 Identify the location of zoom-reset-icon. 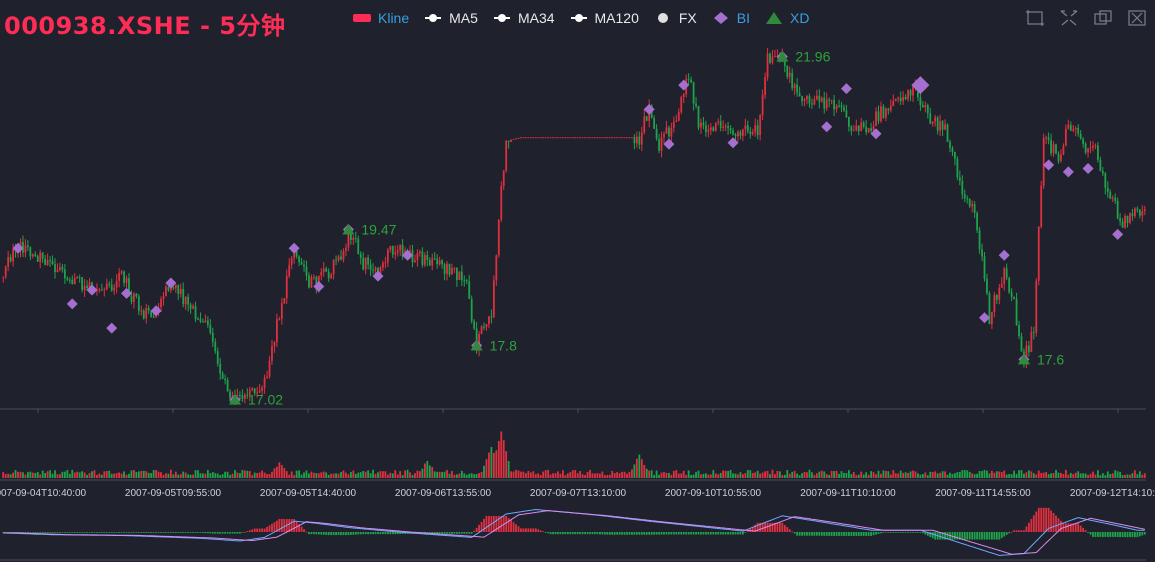
(1069, 18).